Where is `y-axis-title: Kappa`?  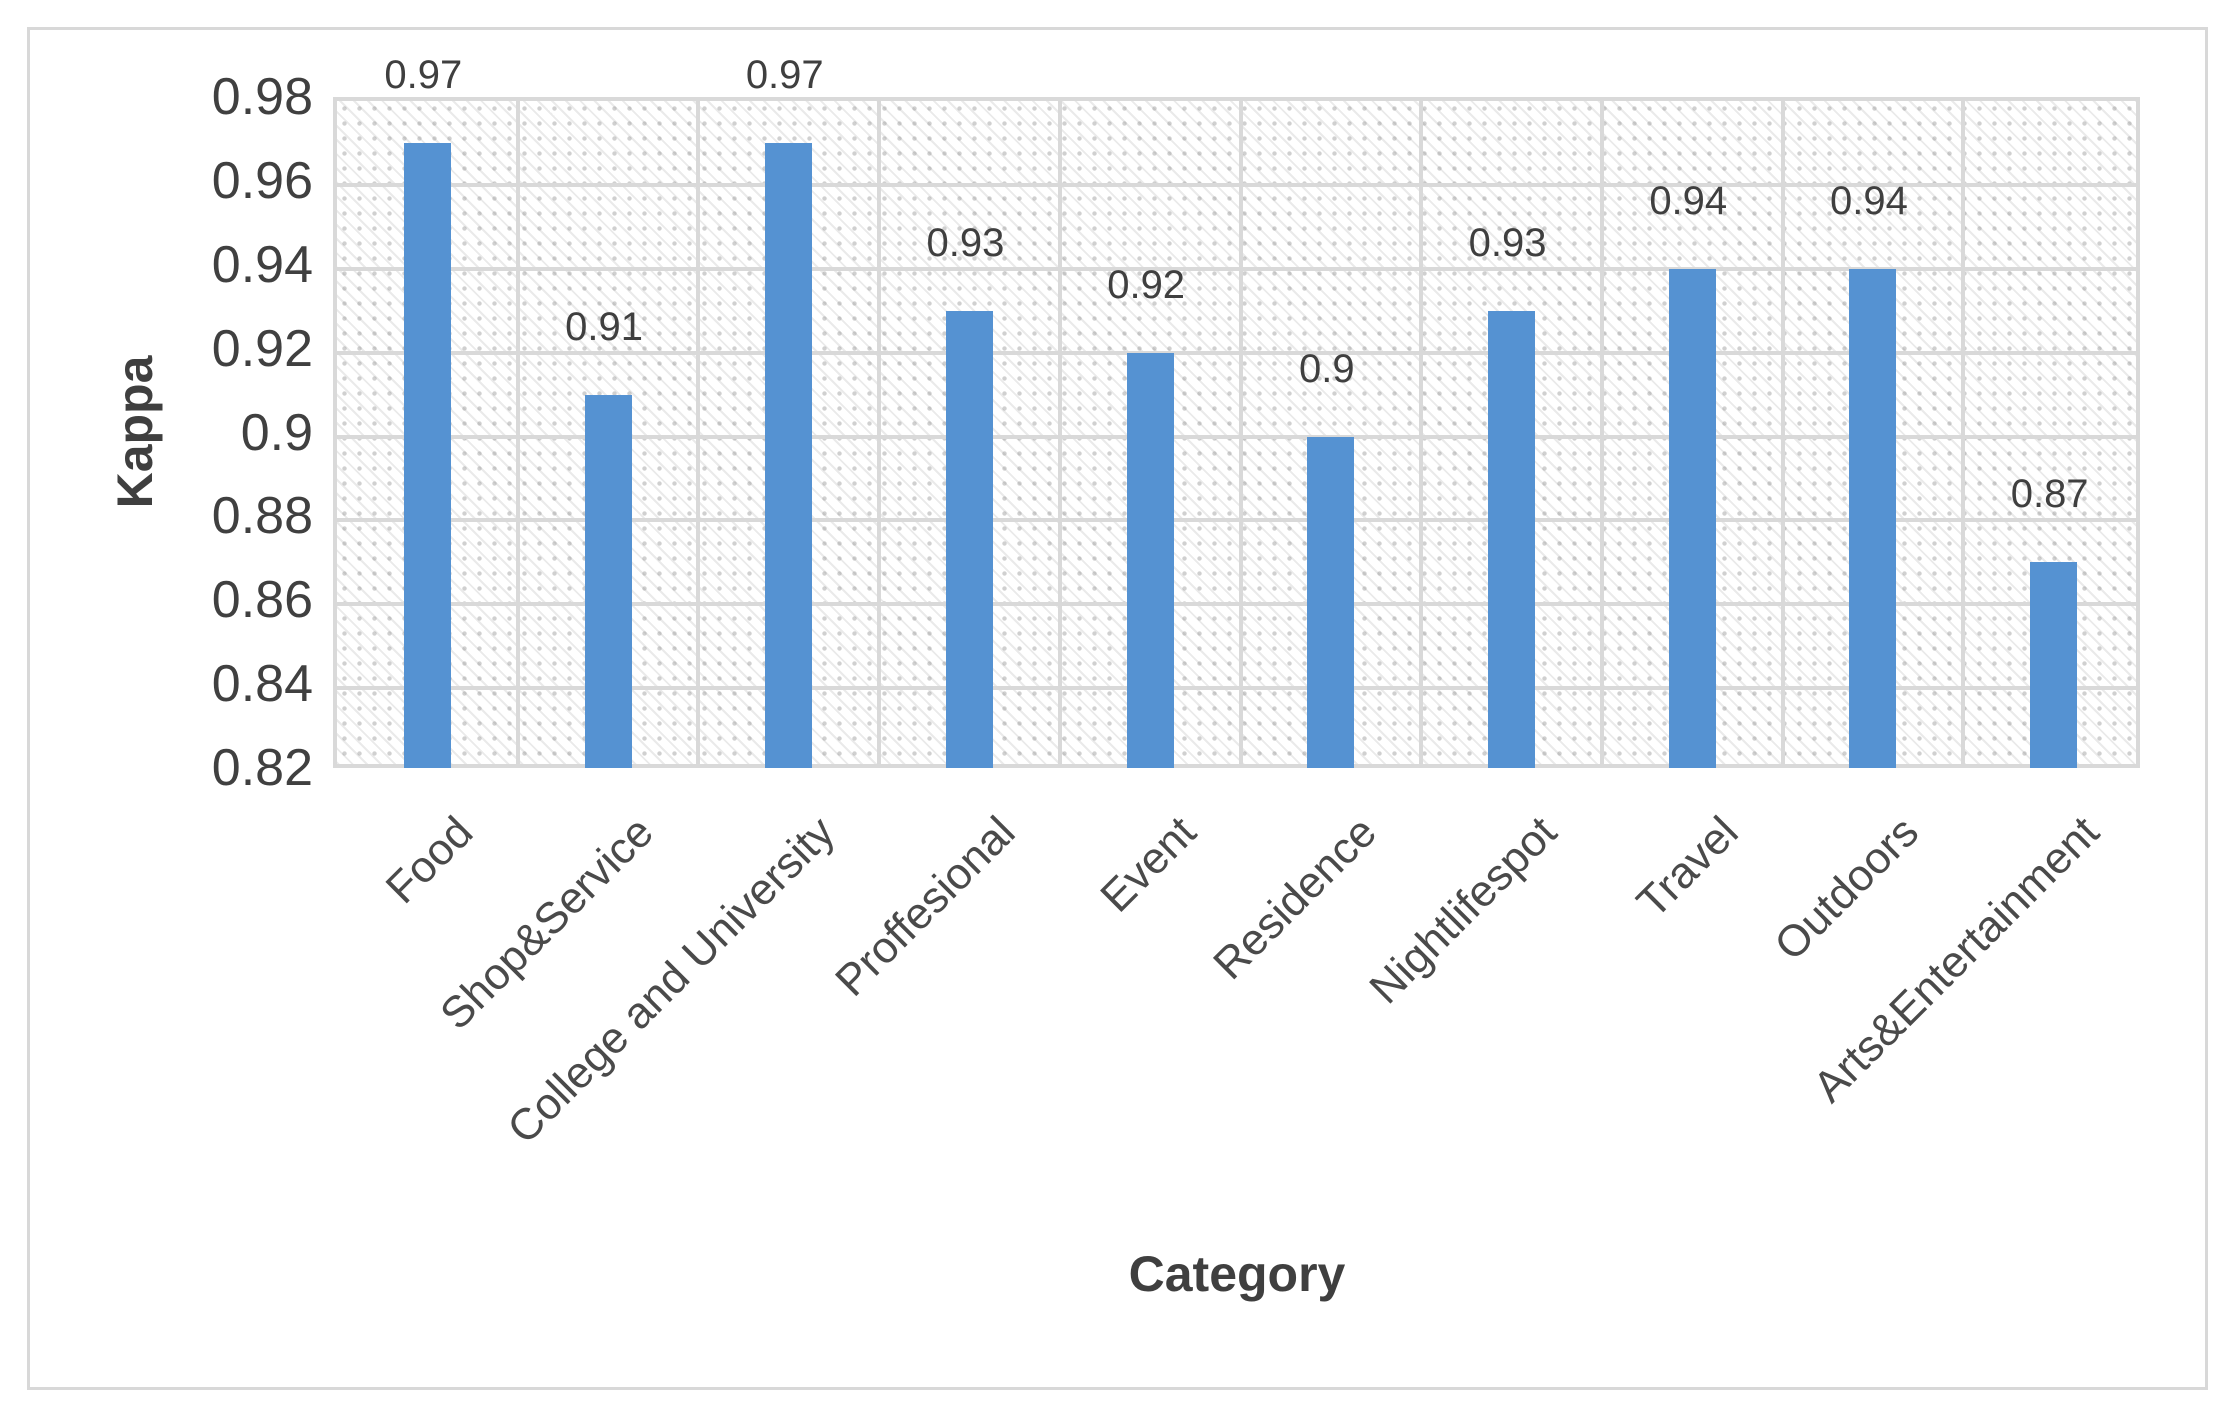 y-axis-title: Kappa is located at coordinates (135, 432).